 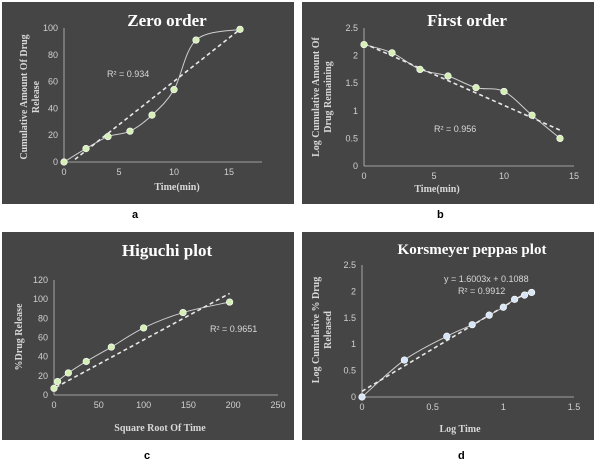 I want to click on y-axis-label: %Drug Release, so click(x=19, y=336).